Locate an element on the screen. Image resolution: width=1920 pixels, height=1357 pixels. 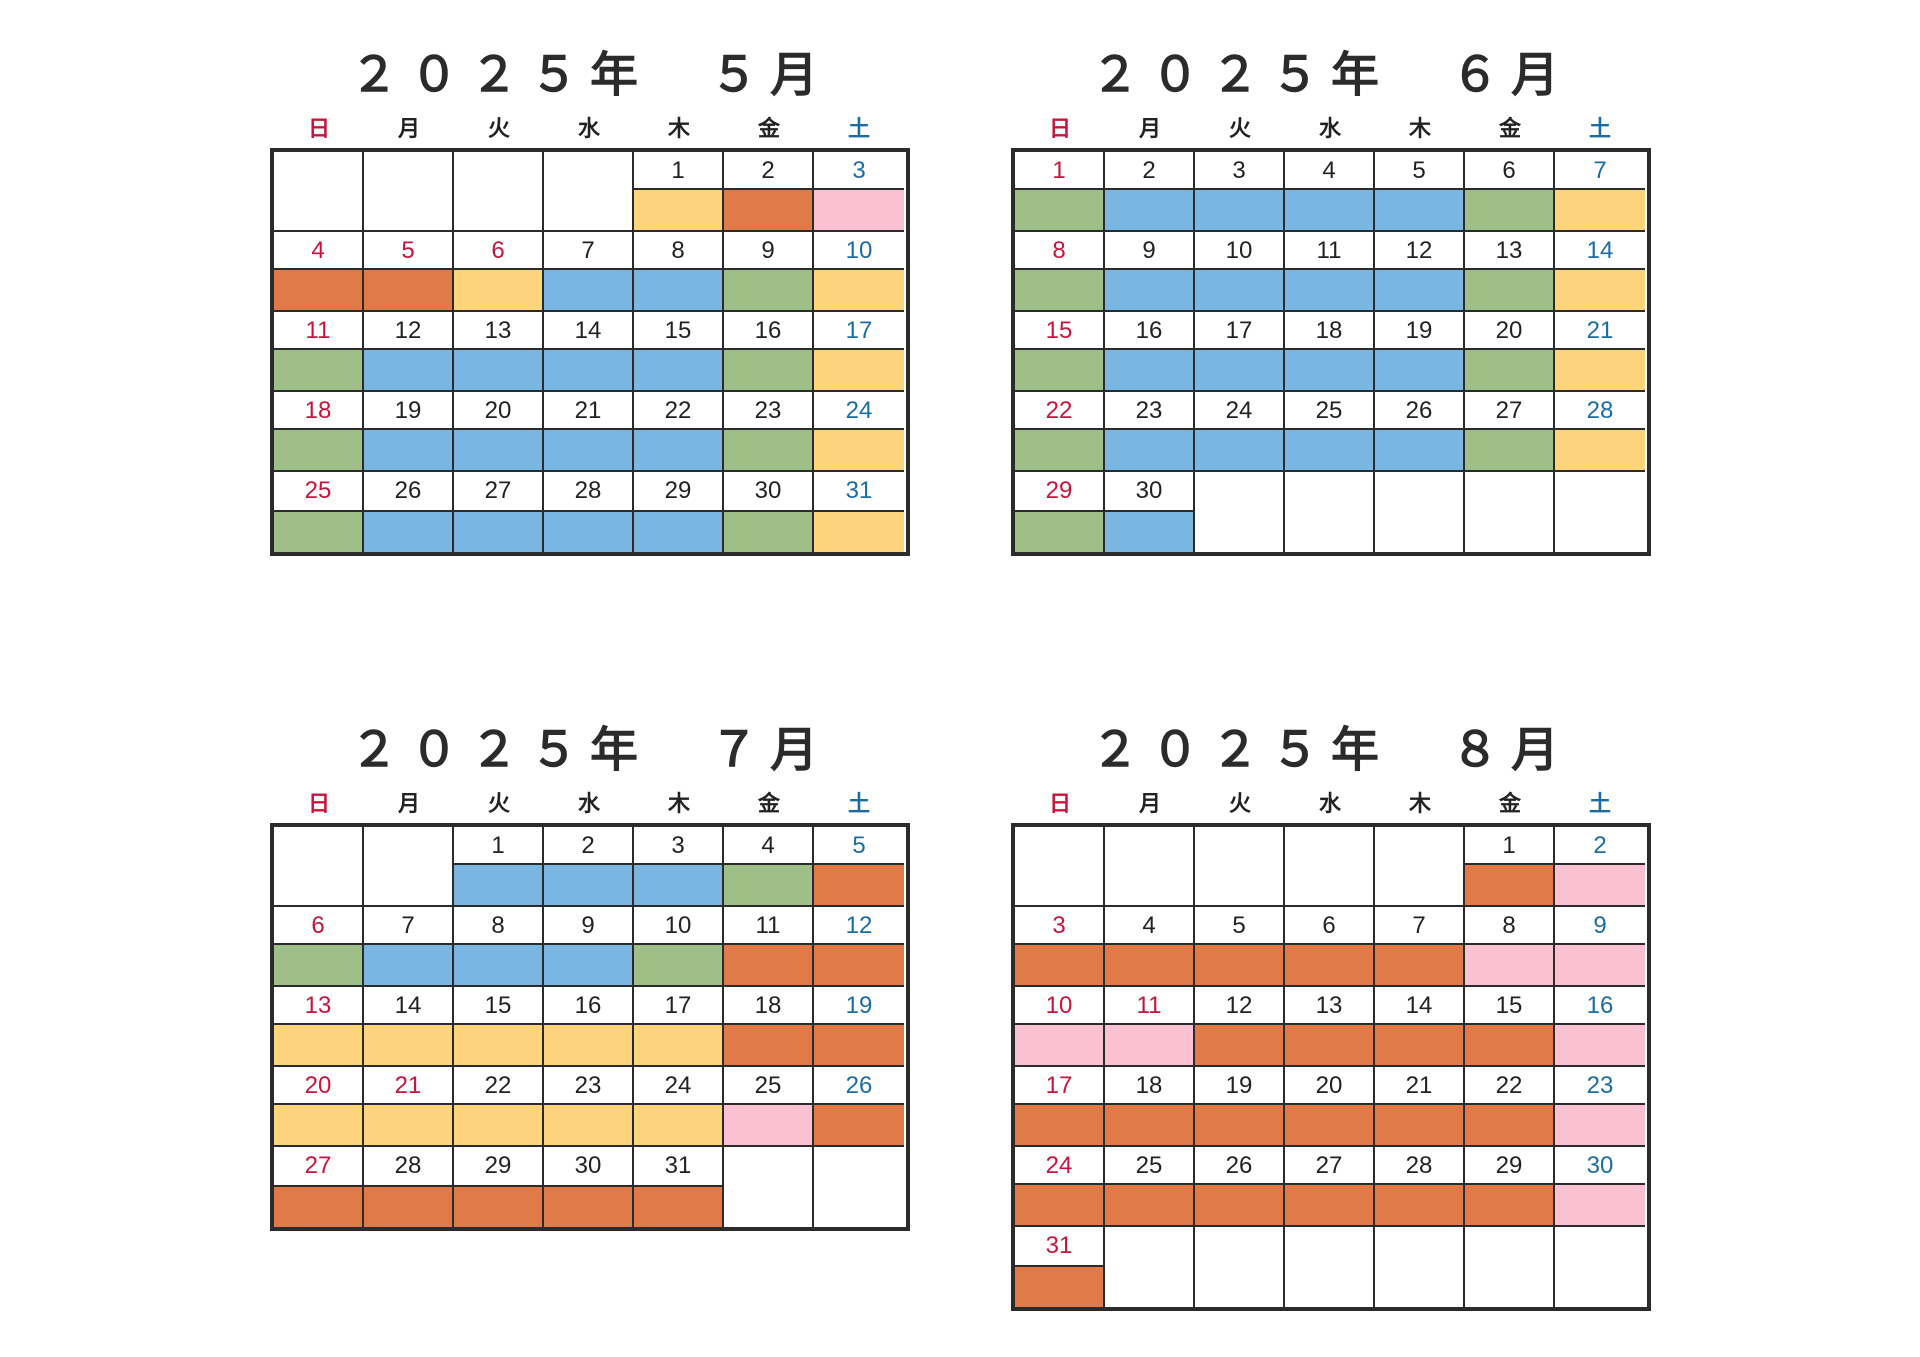
day-cell: 24 is located at coordinates (679, 1107).